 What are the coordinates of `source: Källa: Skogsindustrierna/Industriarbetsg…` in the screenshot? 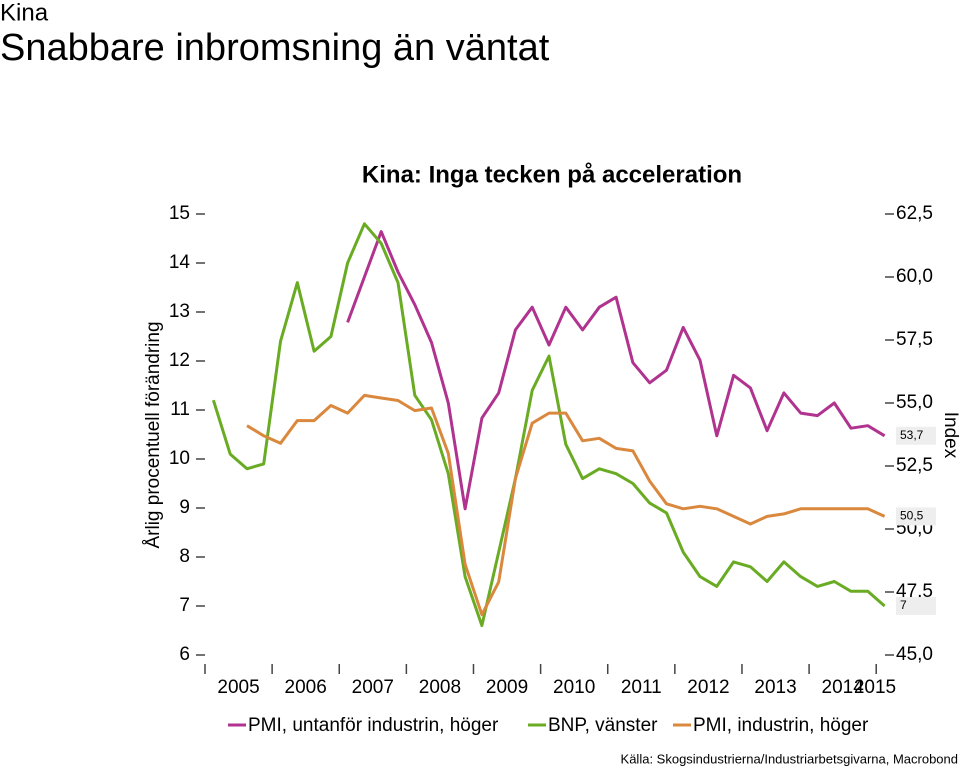 It's located at (789, 758).